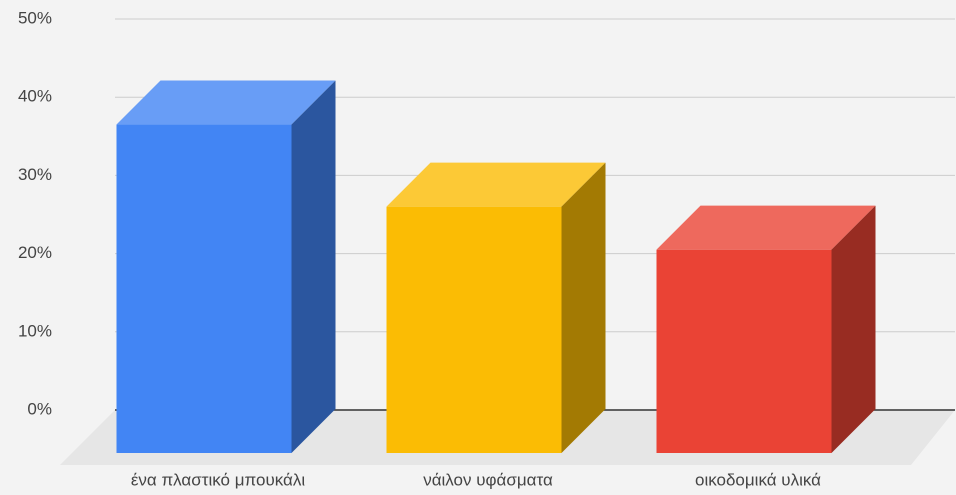  I want to click on x-tick-label: οικοδομικά υλικά, so click(758, 479).